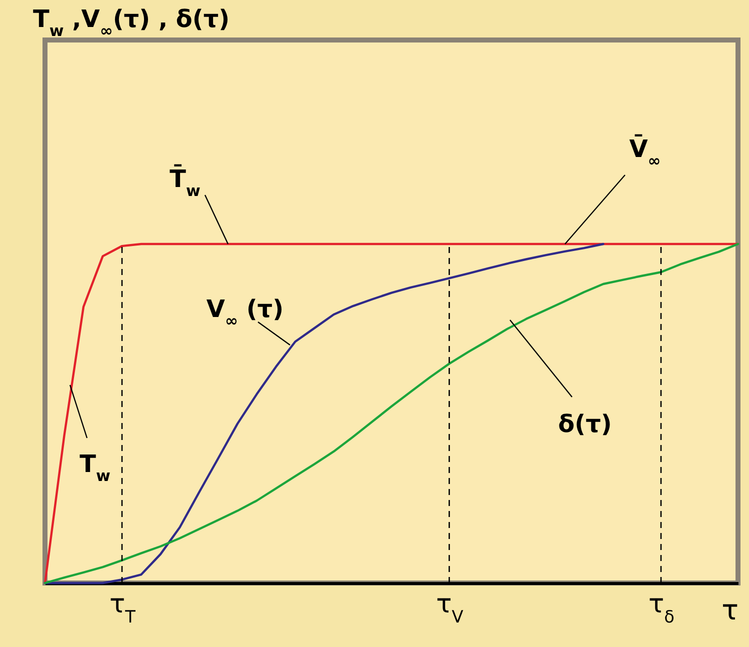 This screenshot has width=749, height=647. What do you see at coordinates (585, 424) in the screenshot?
I see `annotation: δ(τ)` at bounding box center [585, 424].